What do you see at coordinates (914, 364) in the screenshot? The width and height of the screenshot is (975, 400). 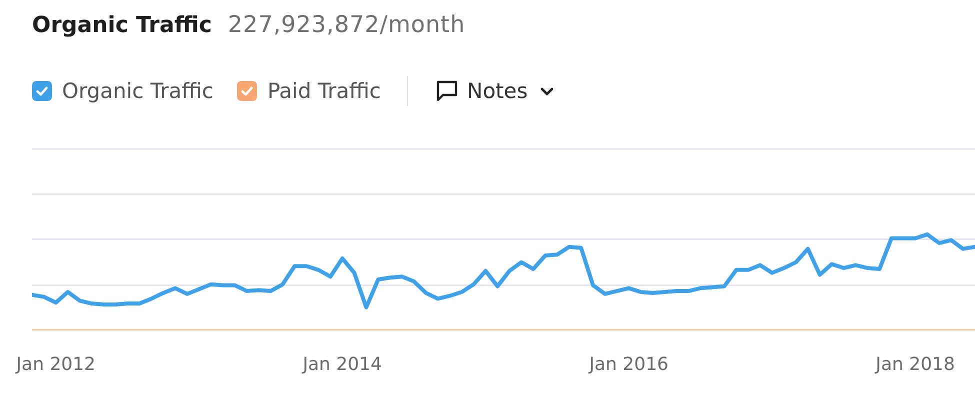 I see `x-tick-label: Jan 2018` at bounding box center [914, 364].